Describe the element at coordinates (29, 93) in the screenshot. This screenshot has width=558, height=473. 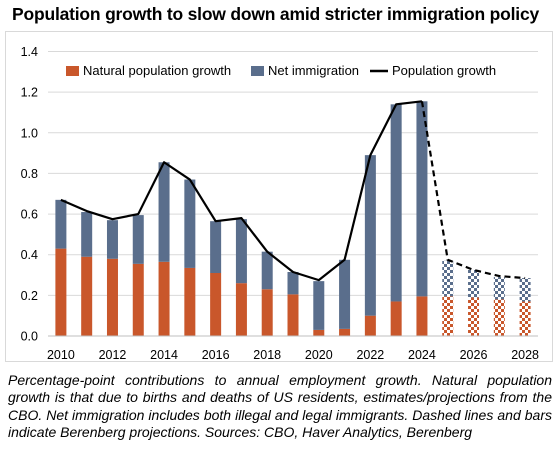
I see `y-tick-label: 1.2` at that location.